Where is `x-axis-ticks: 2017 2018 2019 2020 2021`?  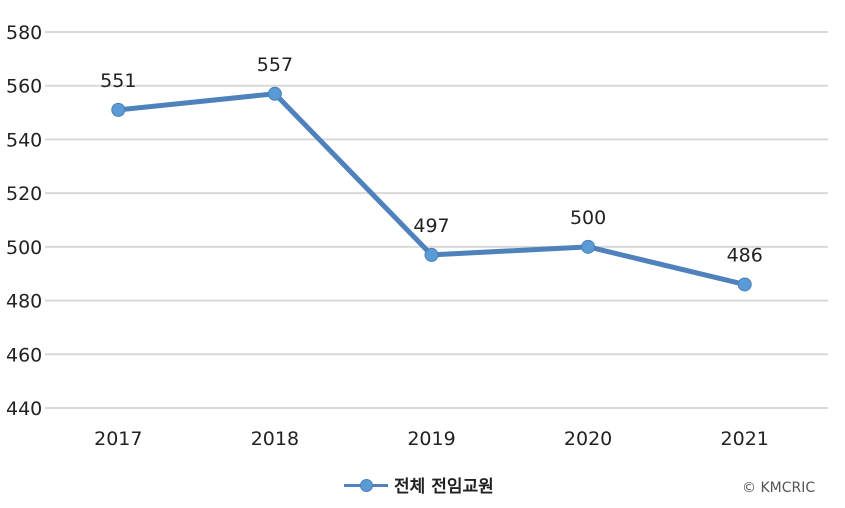
x-axis-ticks: 2017 2018 2019 2020 2021 is located at coordinates (431, 439).